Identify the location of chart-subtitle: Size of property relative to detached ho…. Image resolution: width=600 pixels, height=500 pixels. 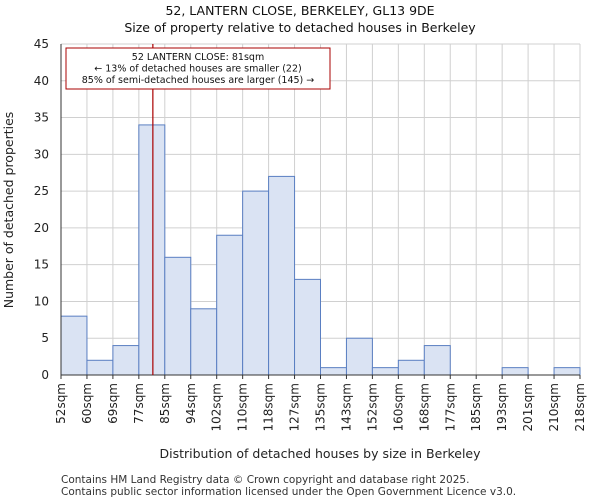
(300, 27).